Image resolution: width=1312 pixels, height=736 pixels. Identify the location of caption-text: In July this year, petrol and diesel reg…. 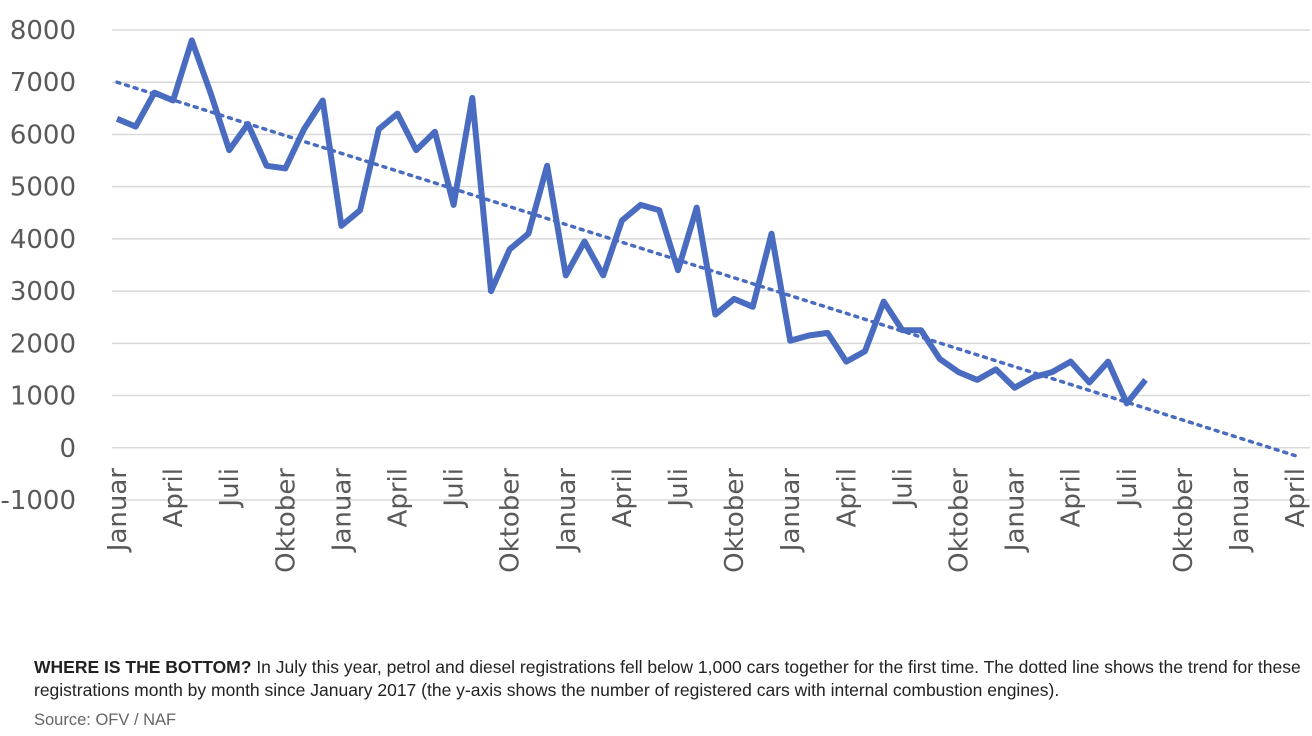
(667, 678).